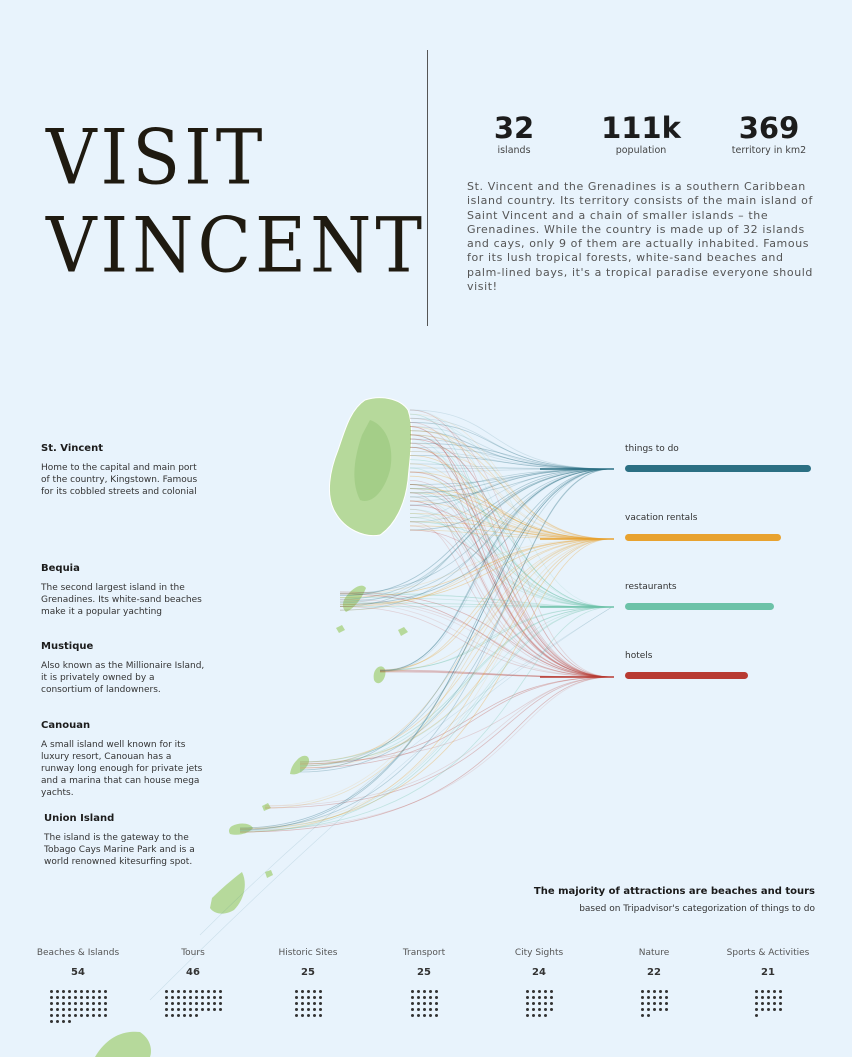 The width and height of the screenshot is (852, 1057). I want to click on category-vacation-rentals: vacation rentals, so click(720, 527).